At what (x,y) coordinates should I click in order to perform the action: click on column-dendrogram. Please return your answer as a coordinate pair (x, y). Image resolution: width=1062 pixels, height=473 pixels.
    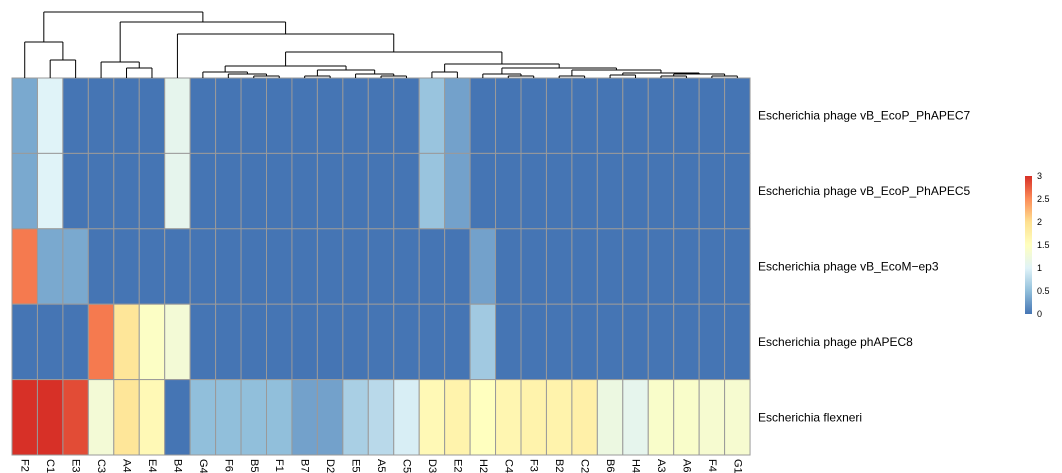
    Looking at the image, I should click on (381, 44).